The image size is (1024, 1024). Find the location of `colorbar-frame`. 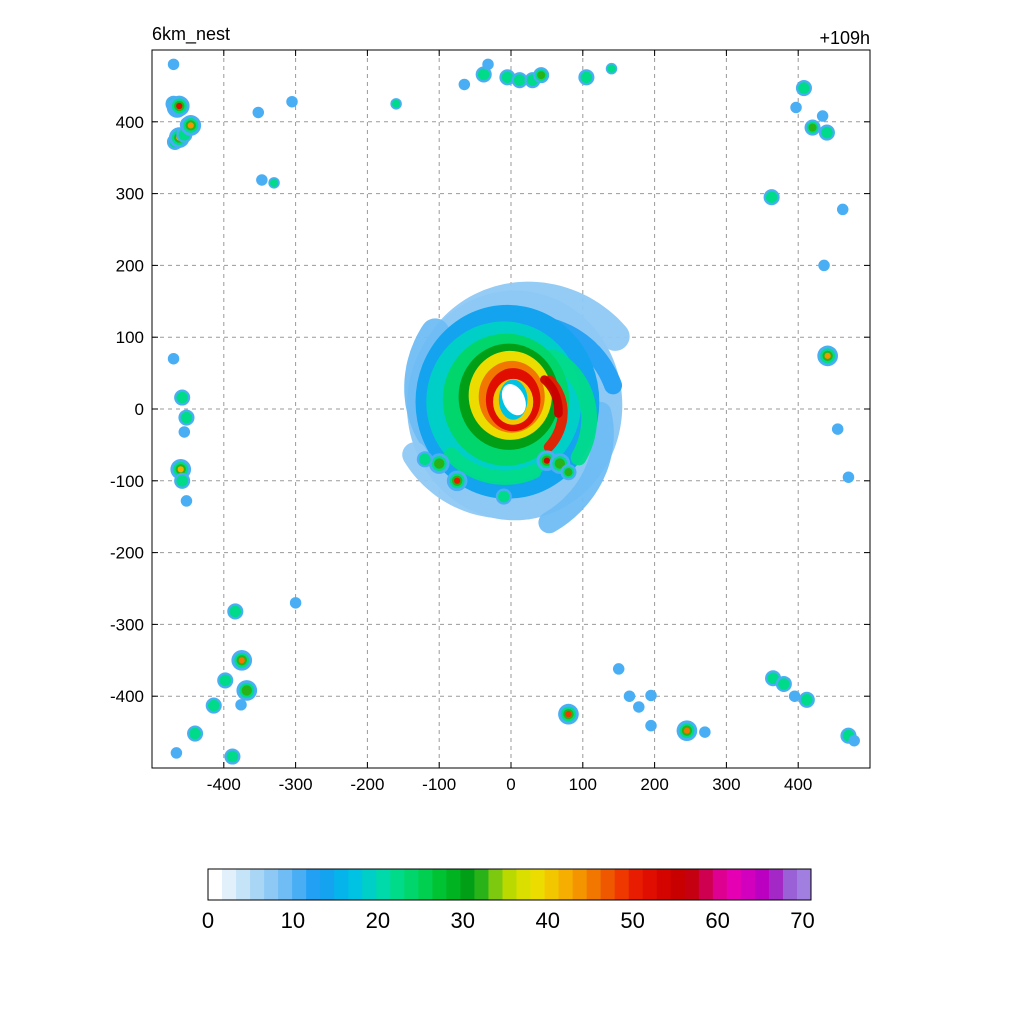

colorbar-frame is located at coordinates (509, 884).